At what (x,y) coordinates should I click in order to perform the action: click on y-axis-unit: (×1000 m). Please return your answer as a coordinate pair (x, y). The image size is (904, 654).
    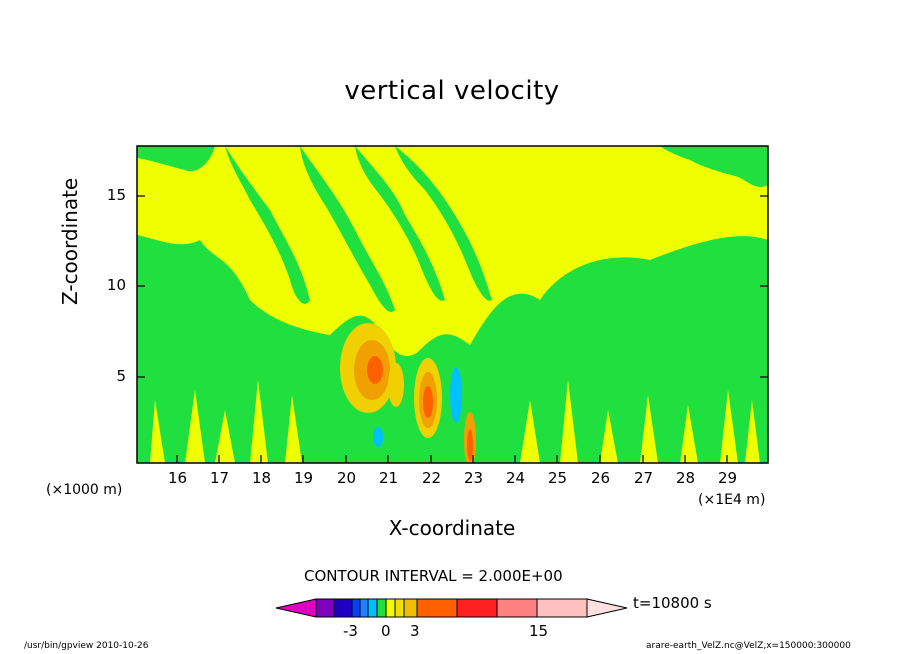
    Looking at the image, I should click on (84, 490).